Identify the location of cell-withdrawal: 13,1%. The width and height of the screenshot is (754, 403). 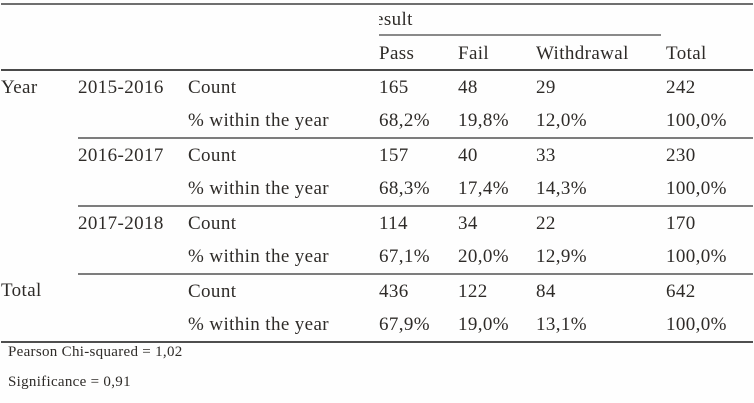
(601, 325).